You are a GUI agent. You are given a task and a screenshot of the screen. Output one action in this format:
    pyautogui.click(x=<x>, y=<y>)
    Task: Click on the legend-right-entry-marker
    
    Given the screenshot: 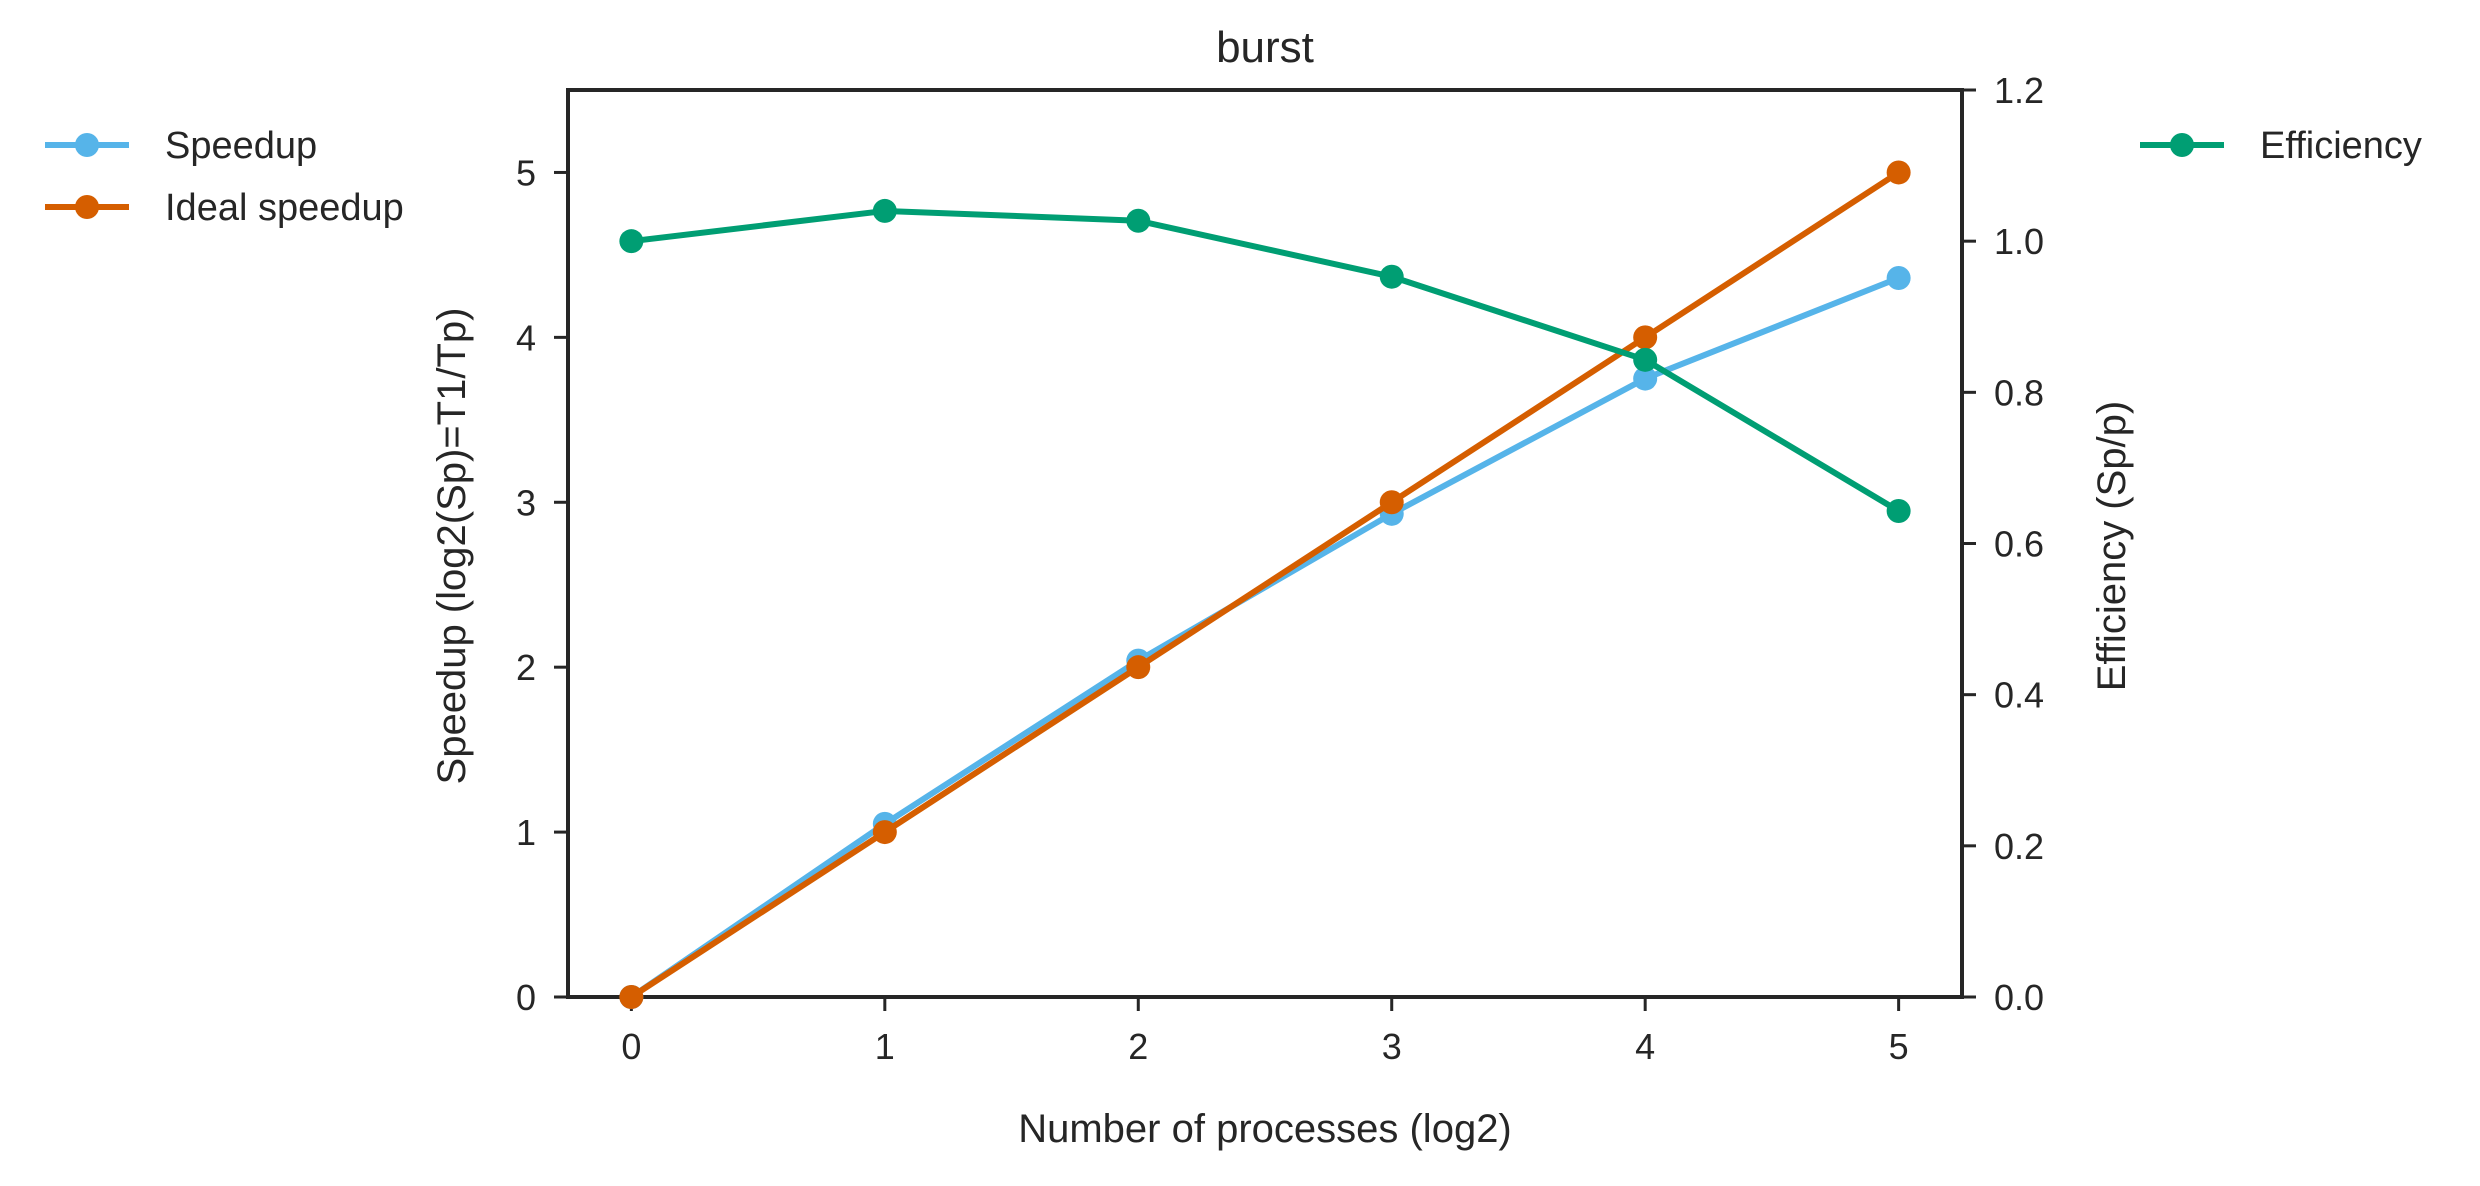 What is the action you would take?
    pyautogui.click(x=2182, y=145)
    